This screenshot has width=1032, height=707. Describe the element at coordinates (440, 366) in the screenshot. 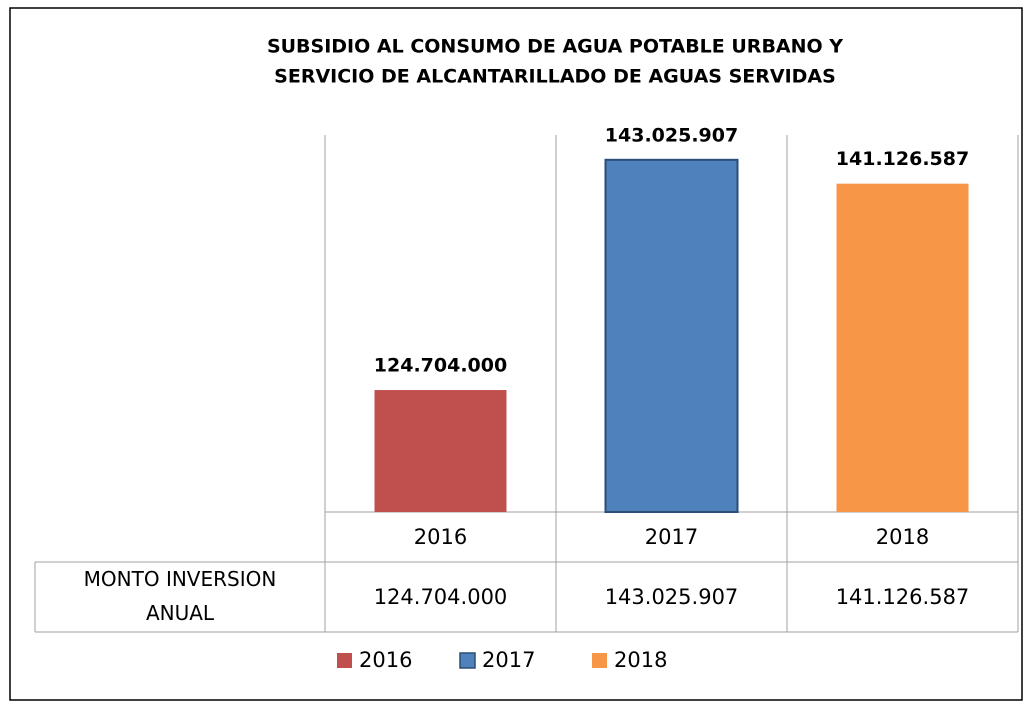

I see `data-label: 124.704.000` at that location.